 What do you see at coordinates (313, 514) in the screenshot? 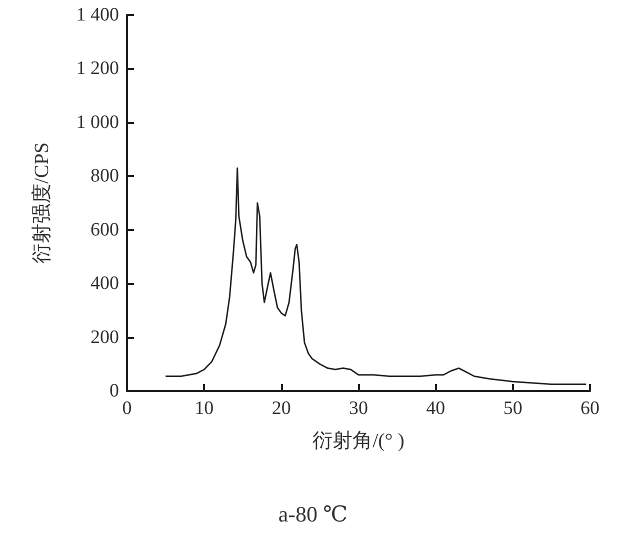
I see `text: a-80 ℃` at bounding box center [313, 514].